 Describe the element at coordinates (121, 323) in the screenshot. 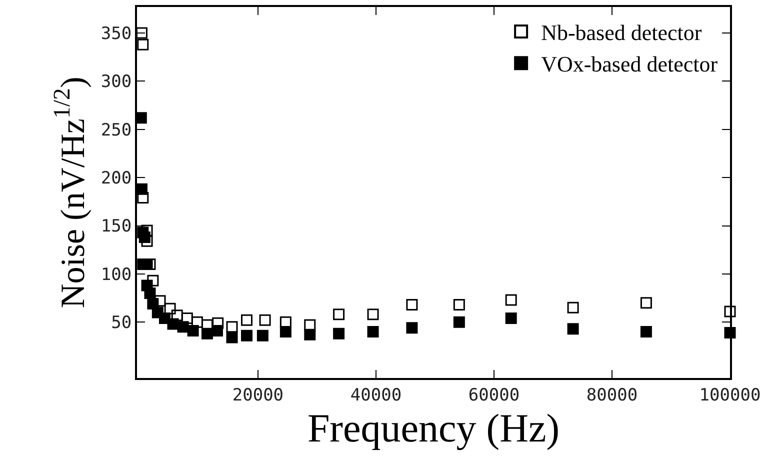

I see `y-tick-label: 50` at that location.